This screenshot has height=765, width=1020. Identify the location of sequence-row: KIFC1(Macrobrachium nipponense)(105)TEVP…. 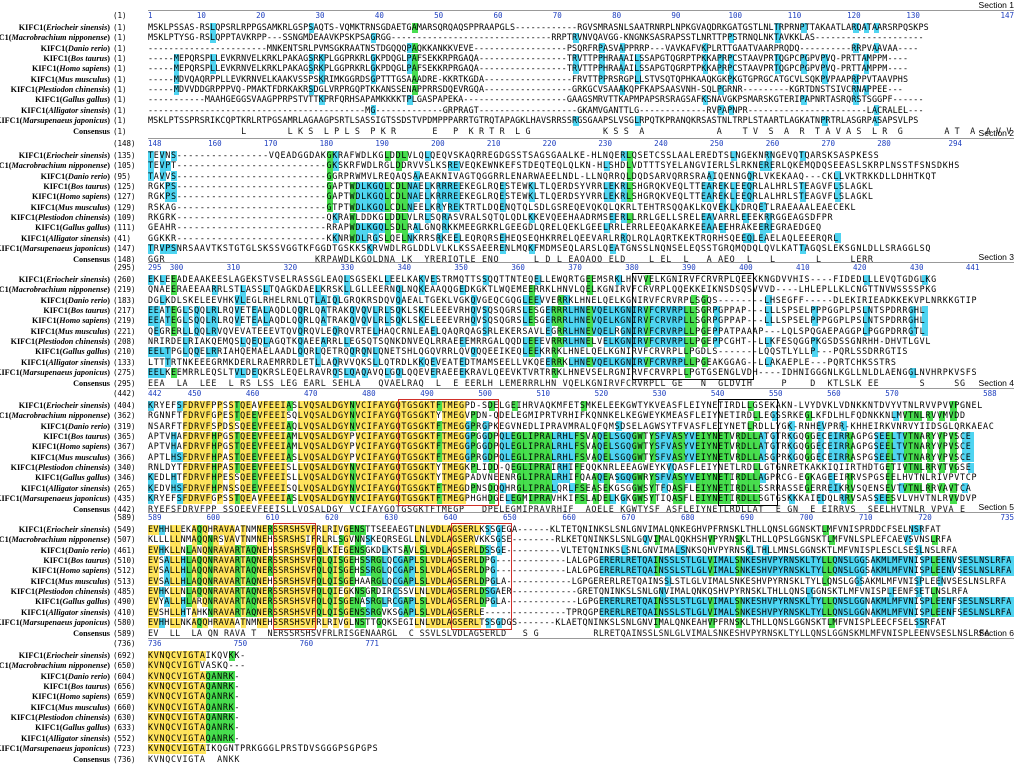
(510, 165).